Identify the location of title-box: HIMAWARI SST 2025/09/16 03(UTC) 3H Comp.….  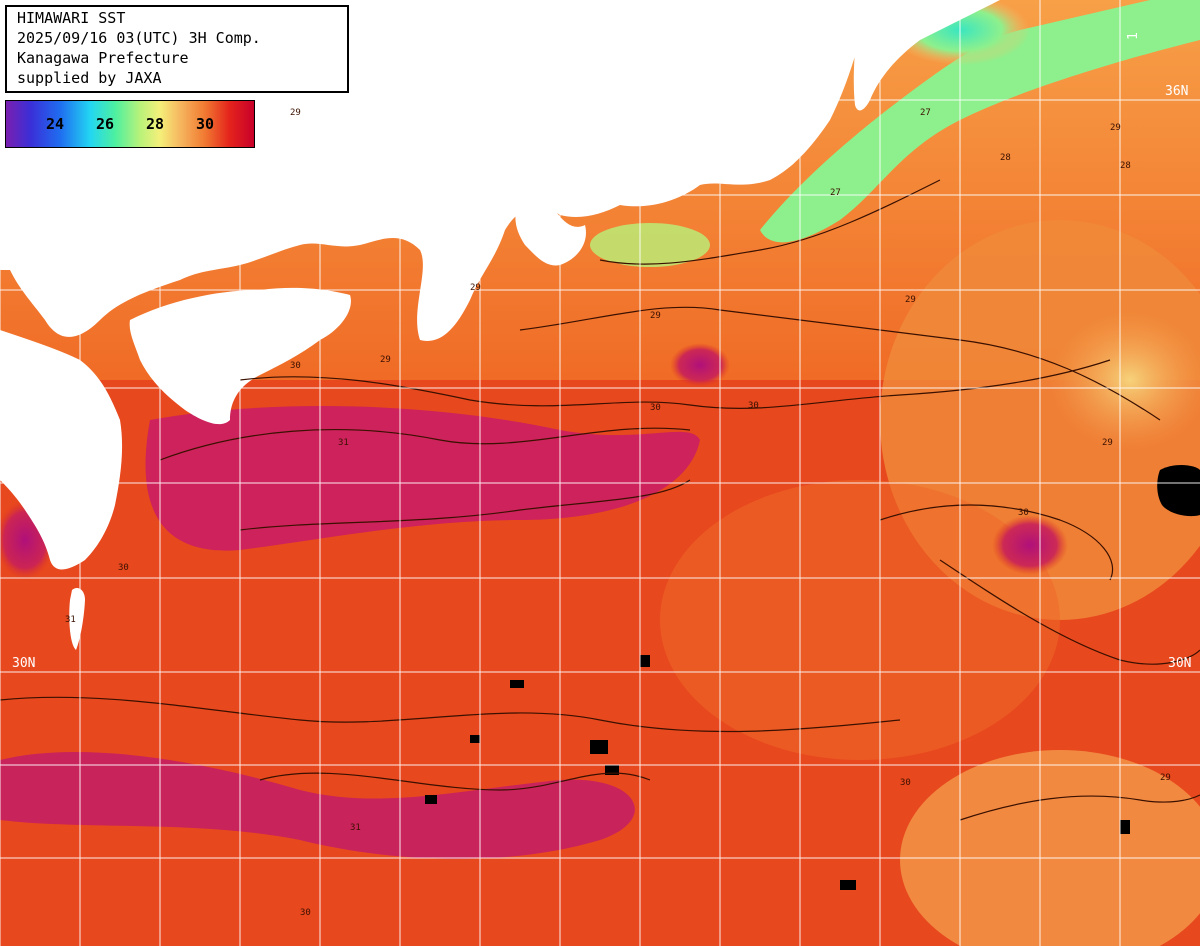
(177, 49).